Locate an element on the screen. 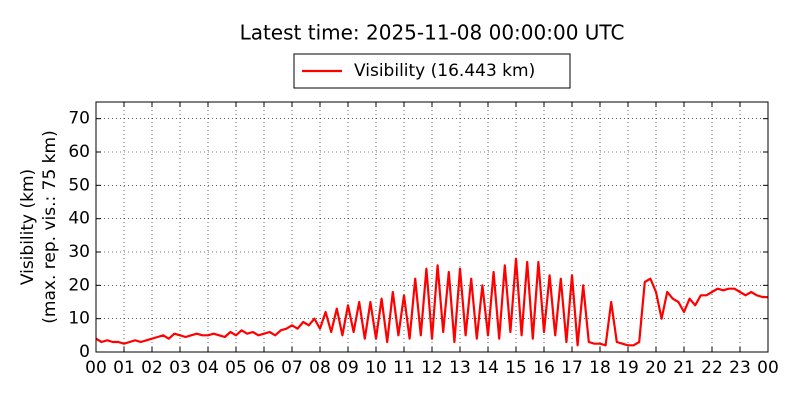 The height and width of the screenshot is (400, 800). y-tick-label: 40 is located at coordinates (79, 219).